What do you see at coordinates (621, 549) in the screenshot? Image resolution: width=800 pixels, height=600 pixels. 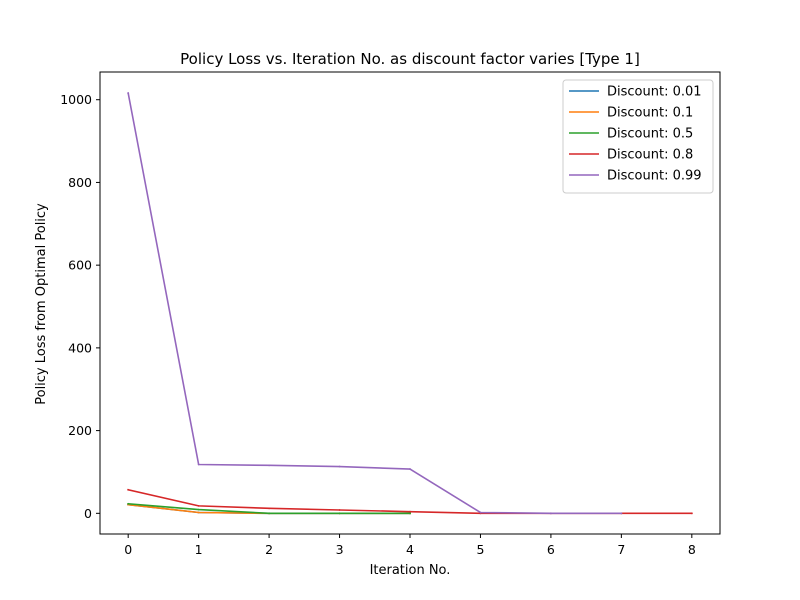 I see `x-tick-label: 7` at bounding box center [621, 549].